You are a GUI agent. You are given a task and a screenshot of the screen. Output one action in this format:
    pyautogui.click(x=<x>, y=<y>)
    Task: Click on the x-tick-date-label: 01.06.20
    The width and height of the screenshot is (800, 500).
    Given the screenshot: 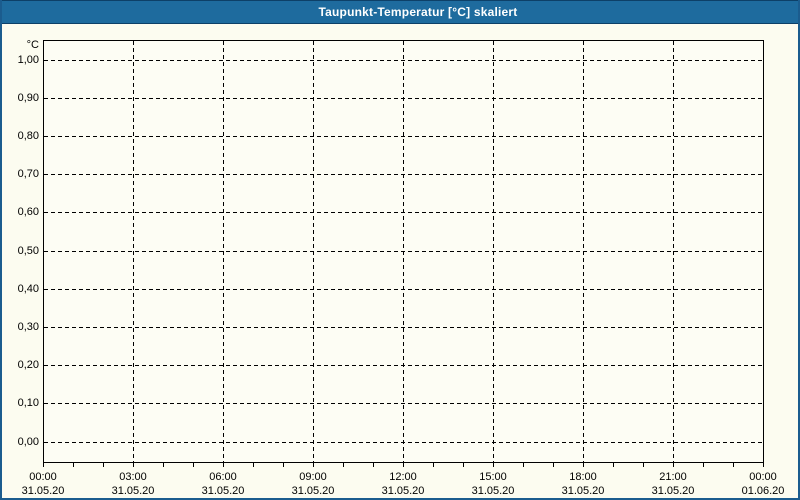 What is the action you would take?
    pyautogui.click(x=763, y=491)
    